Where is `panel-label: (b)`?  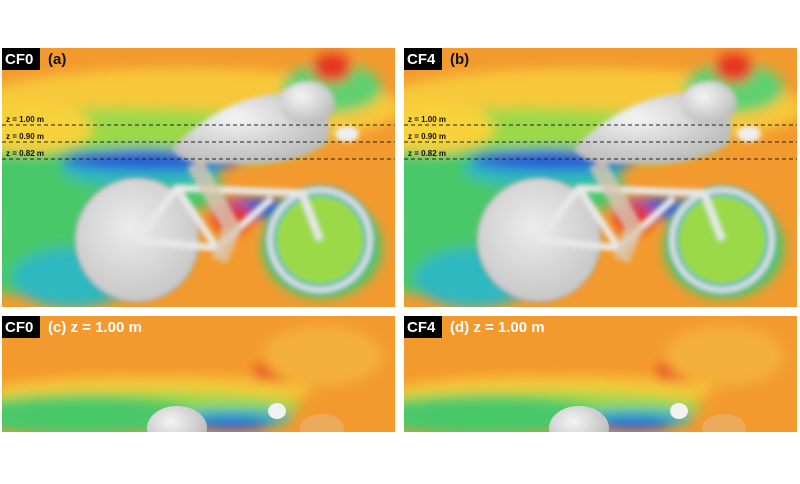
panel-label: (b) is located at coordinates (459, 59).